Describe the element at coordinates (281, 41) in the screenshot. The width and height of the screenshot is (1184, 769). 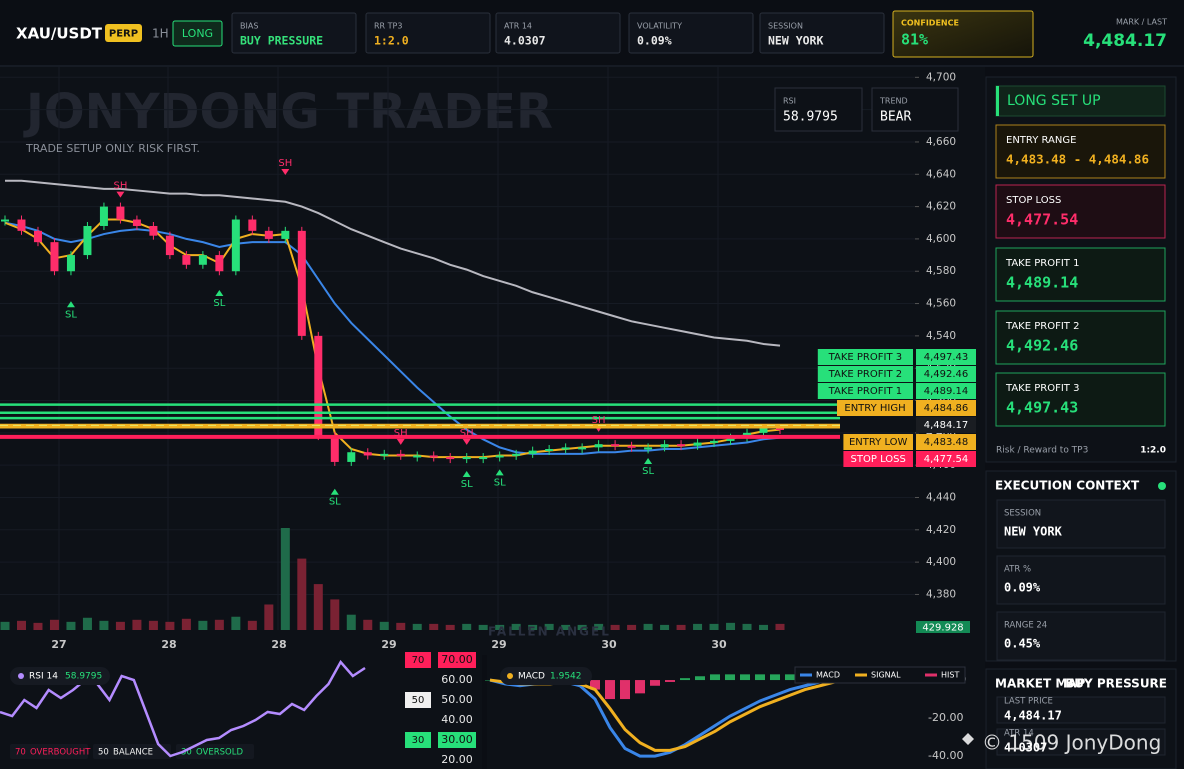
I see `card-value: BUY PRESSURE` at that location.